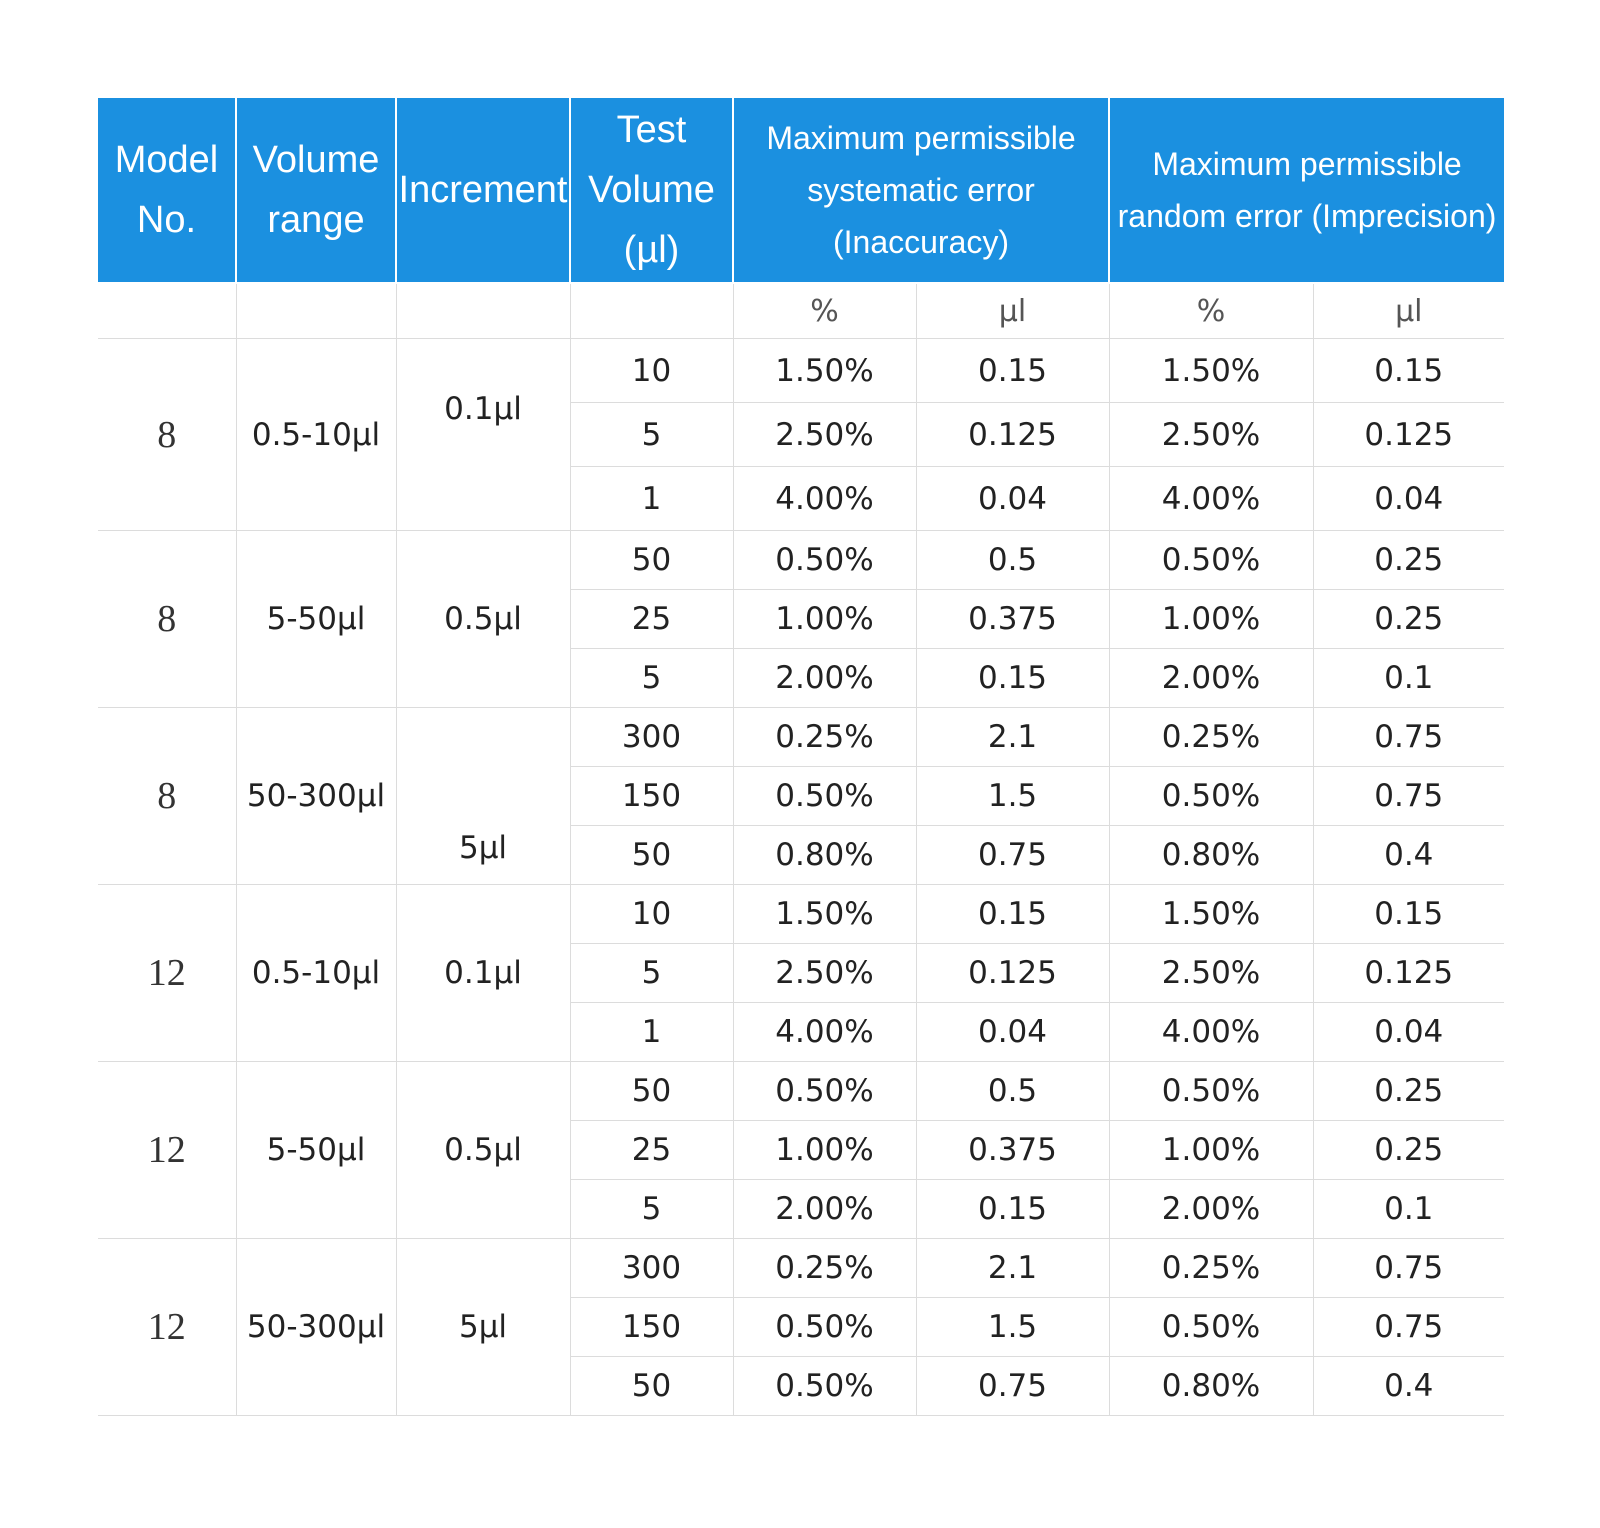  I want to click on model-no-cell: 12, so click(167, 1150).